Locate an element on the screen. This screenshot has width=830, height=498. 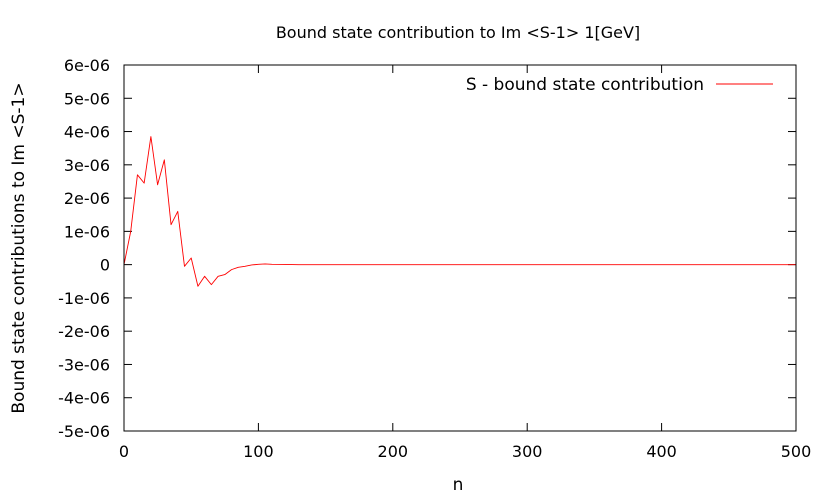
x-tick-label: 400 is located at coordinates (661, 451).